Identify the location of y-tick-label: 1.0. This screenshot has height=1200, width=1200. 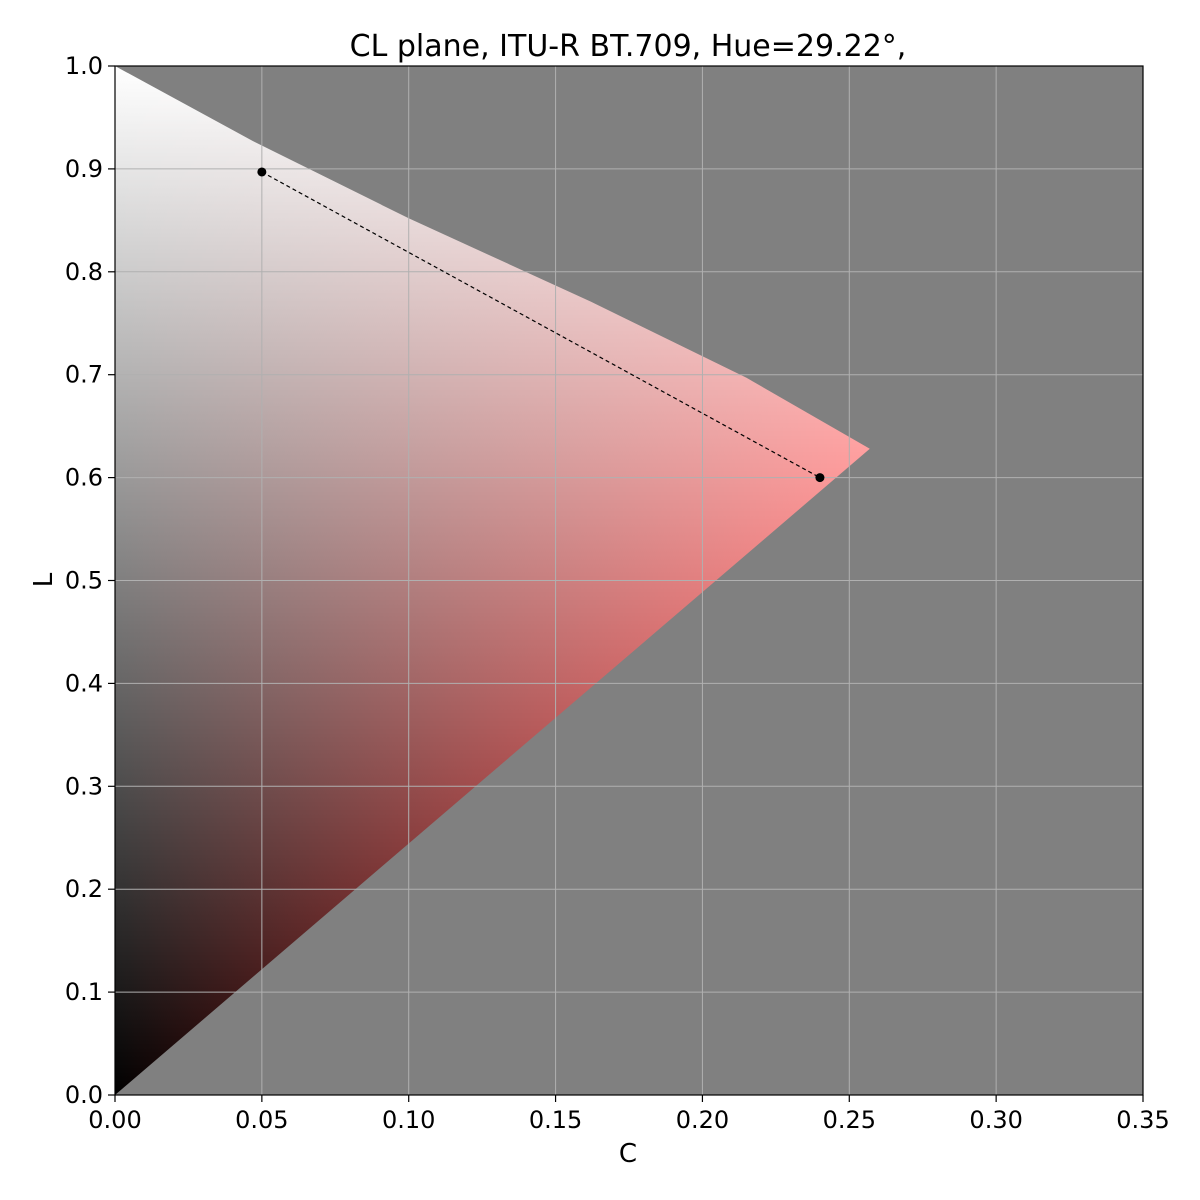
(84, 66).